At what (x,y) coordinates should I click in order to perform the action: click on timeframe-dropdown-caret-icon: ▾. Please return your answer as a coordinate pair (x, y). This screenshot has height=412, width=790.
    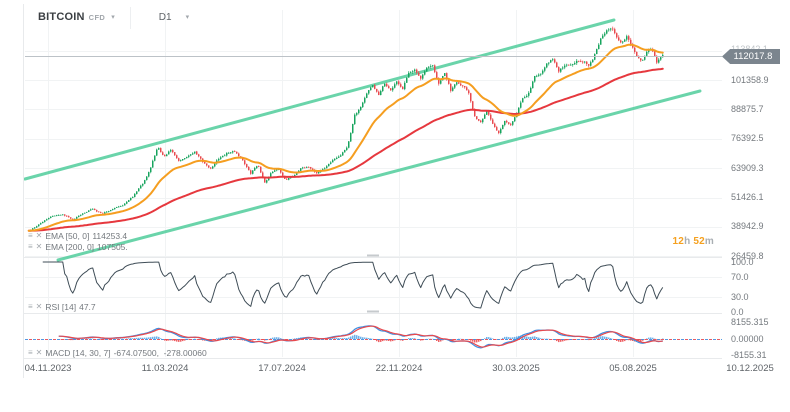
    Looking at the image, I should click on (187, 17).